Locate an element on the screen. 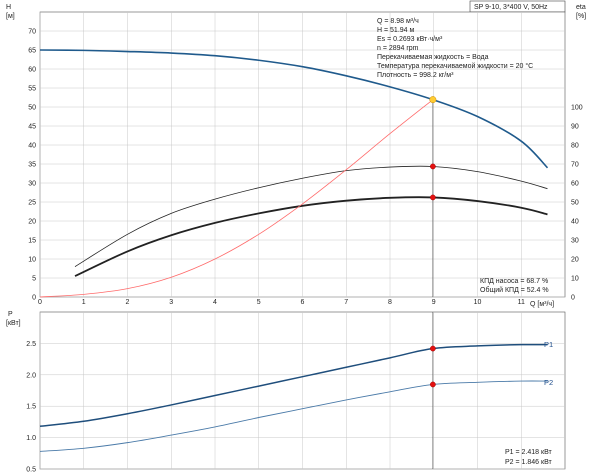  top-y2-tick-labels: 0 10 20 30 40 50 60 70 80 90 100 is located at coordinates (577, 203).